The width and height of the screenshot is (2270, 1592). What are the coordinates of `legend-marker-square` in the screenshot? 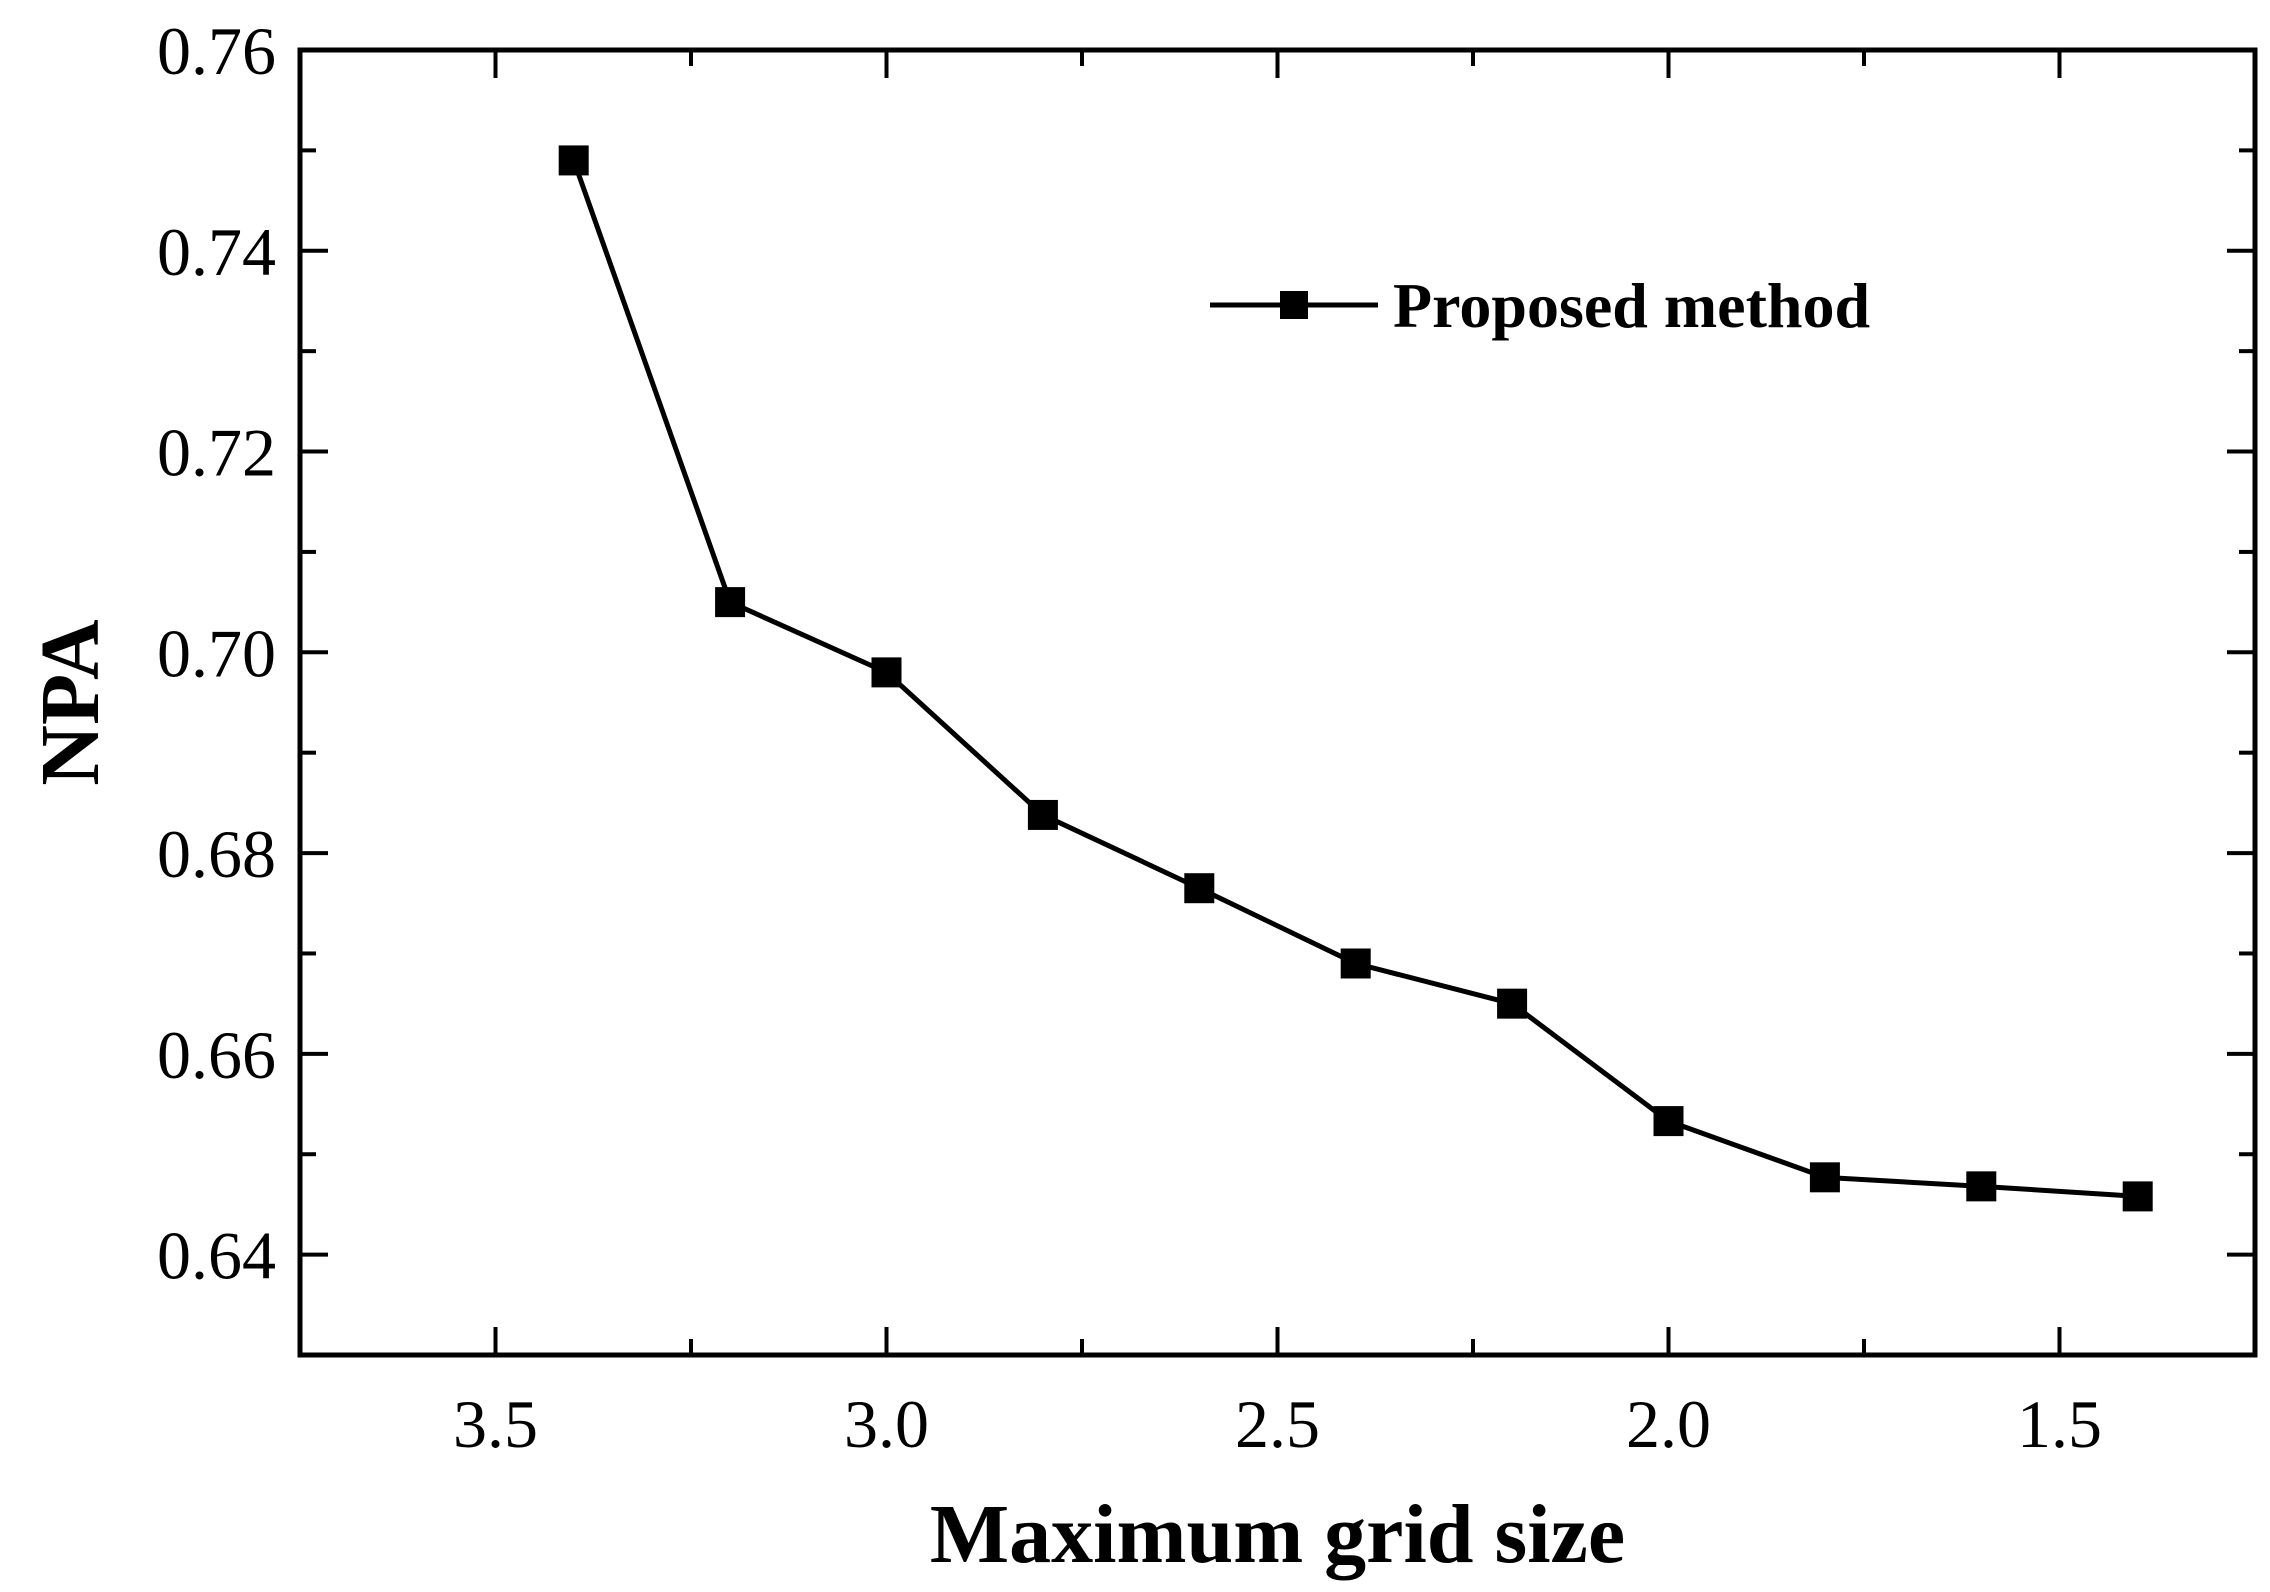 It's located at (1294, 305).